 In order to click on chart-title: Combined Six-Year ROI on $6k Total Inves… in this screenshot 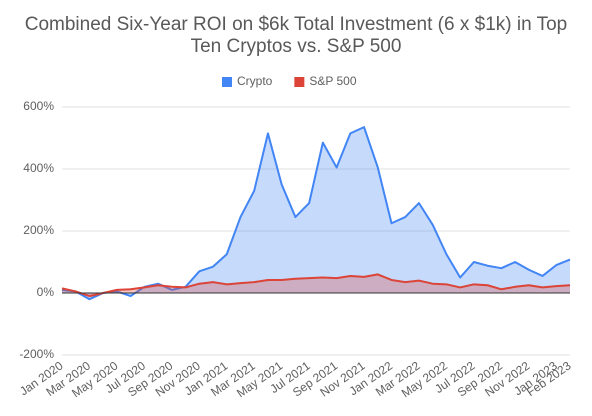, I will do `click(296, 35)`.